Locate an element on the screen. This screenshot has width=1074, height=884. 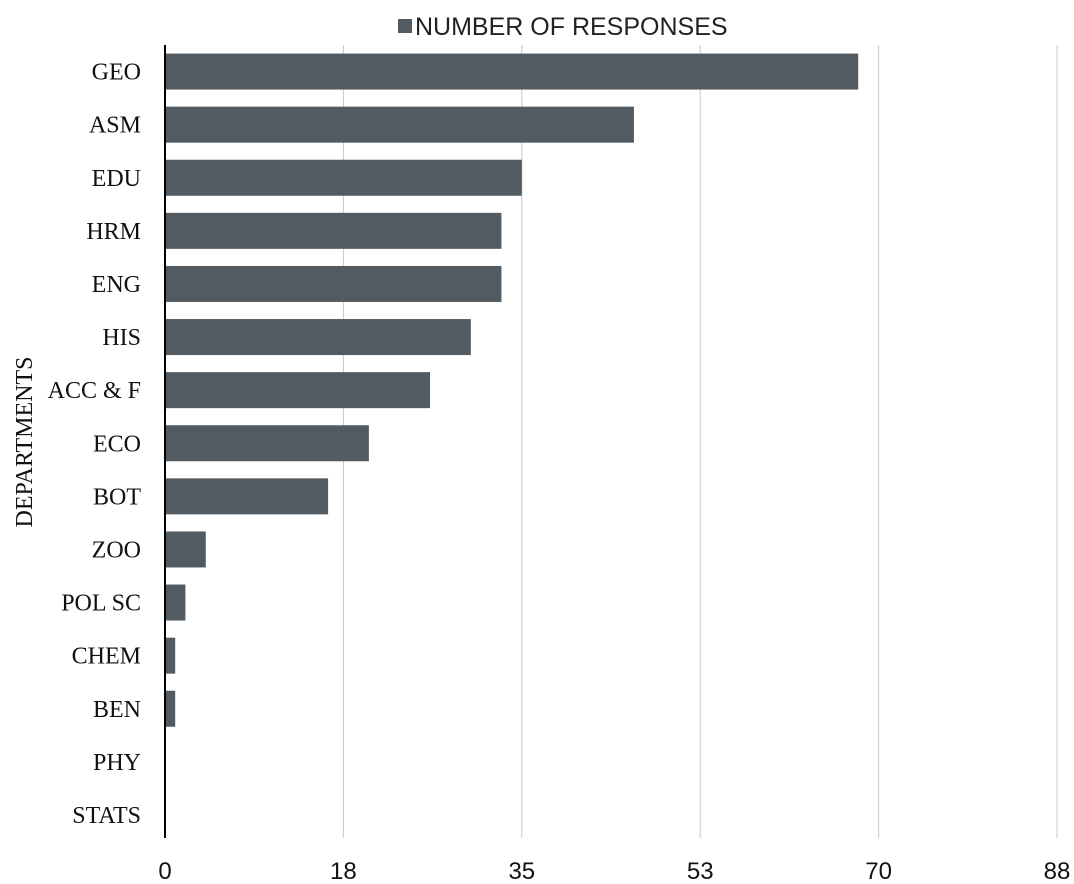
x-tick-label: 70 is located at coordinates (878, 871).